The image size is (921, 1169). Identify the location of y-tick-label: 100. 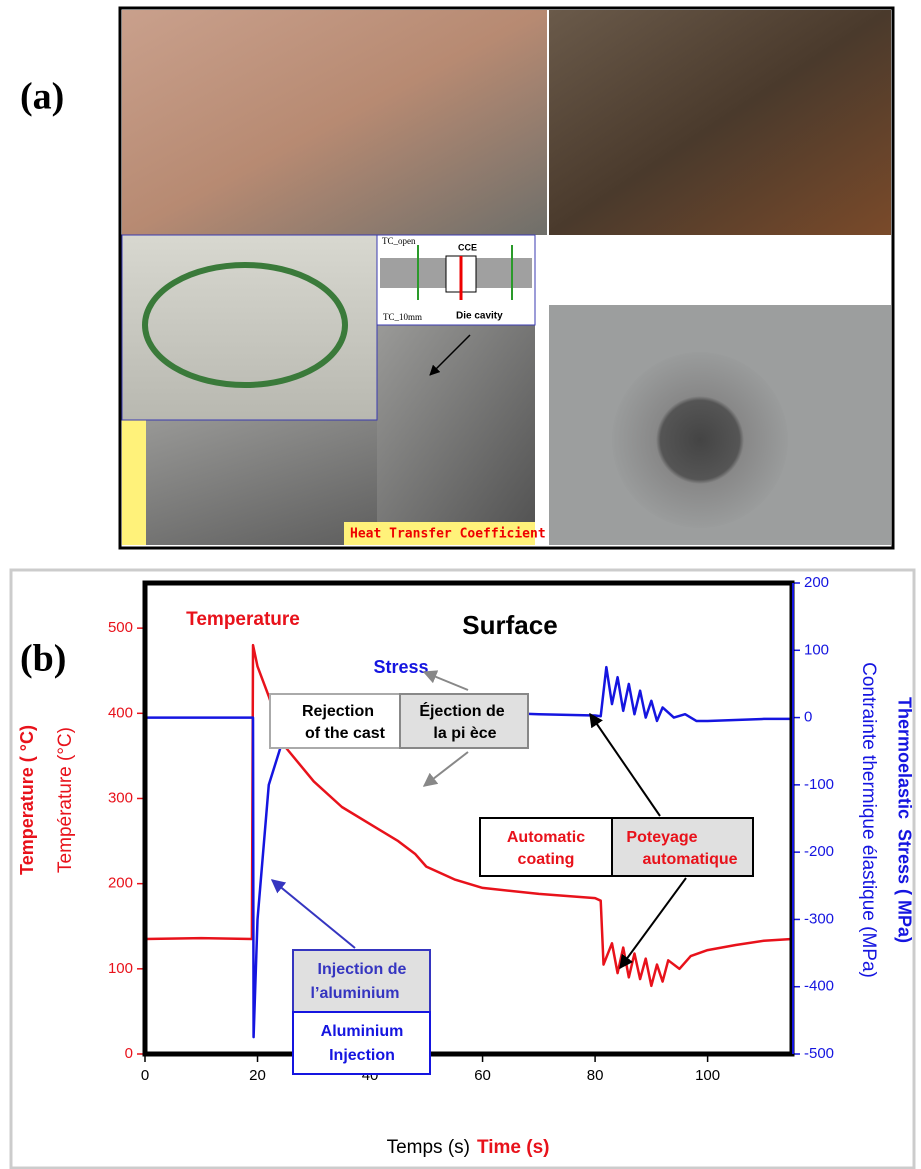
(120, 968).